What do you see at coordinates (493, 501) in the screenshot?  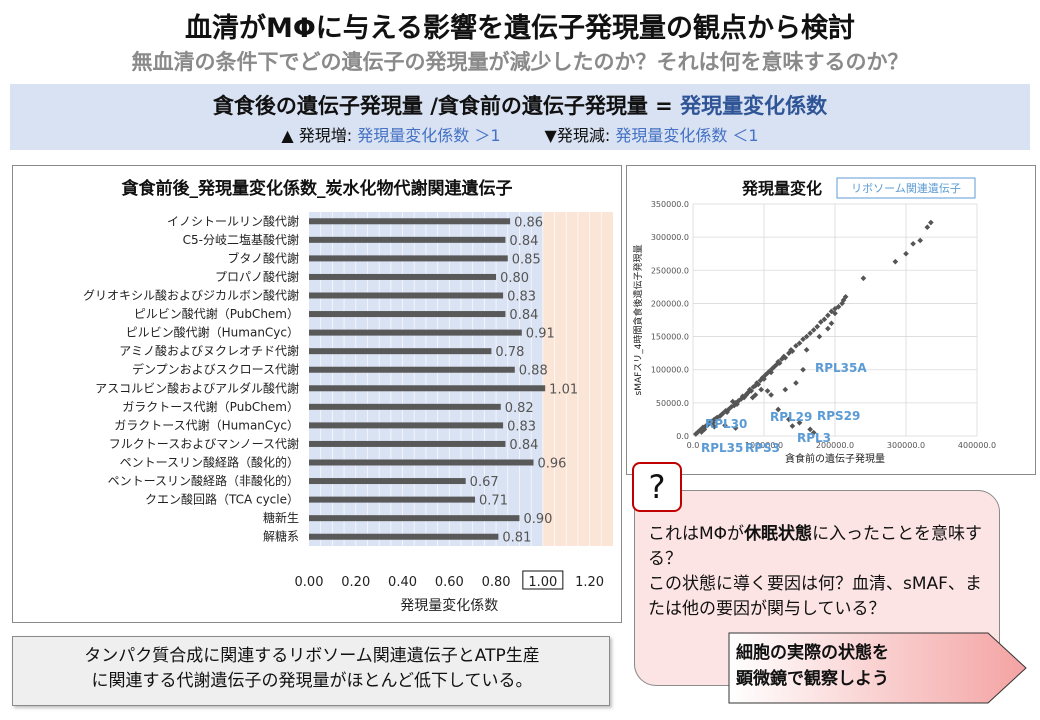 I see `data-label: 0.71` at bounding box center [493, 501].